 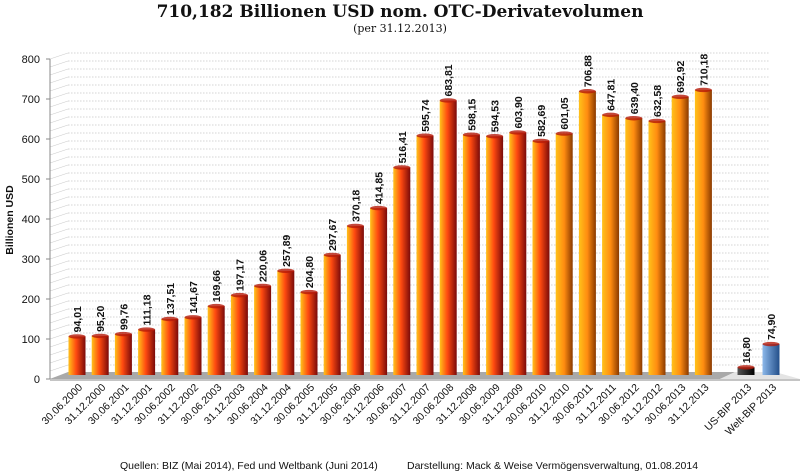 I want to click on data-label: 95,20, so click(x=101, y=318).